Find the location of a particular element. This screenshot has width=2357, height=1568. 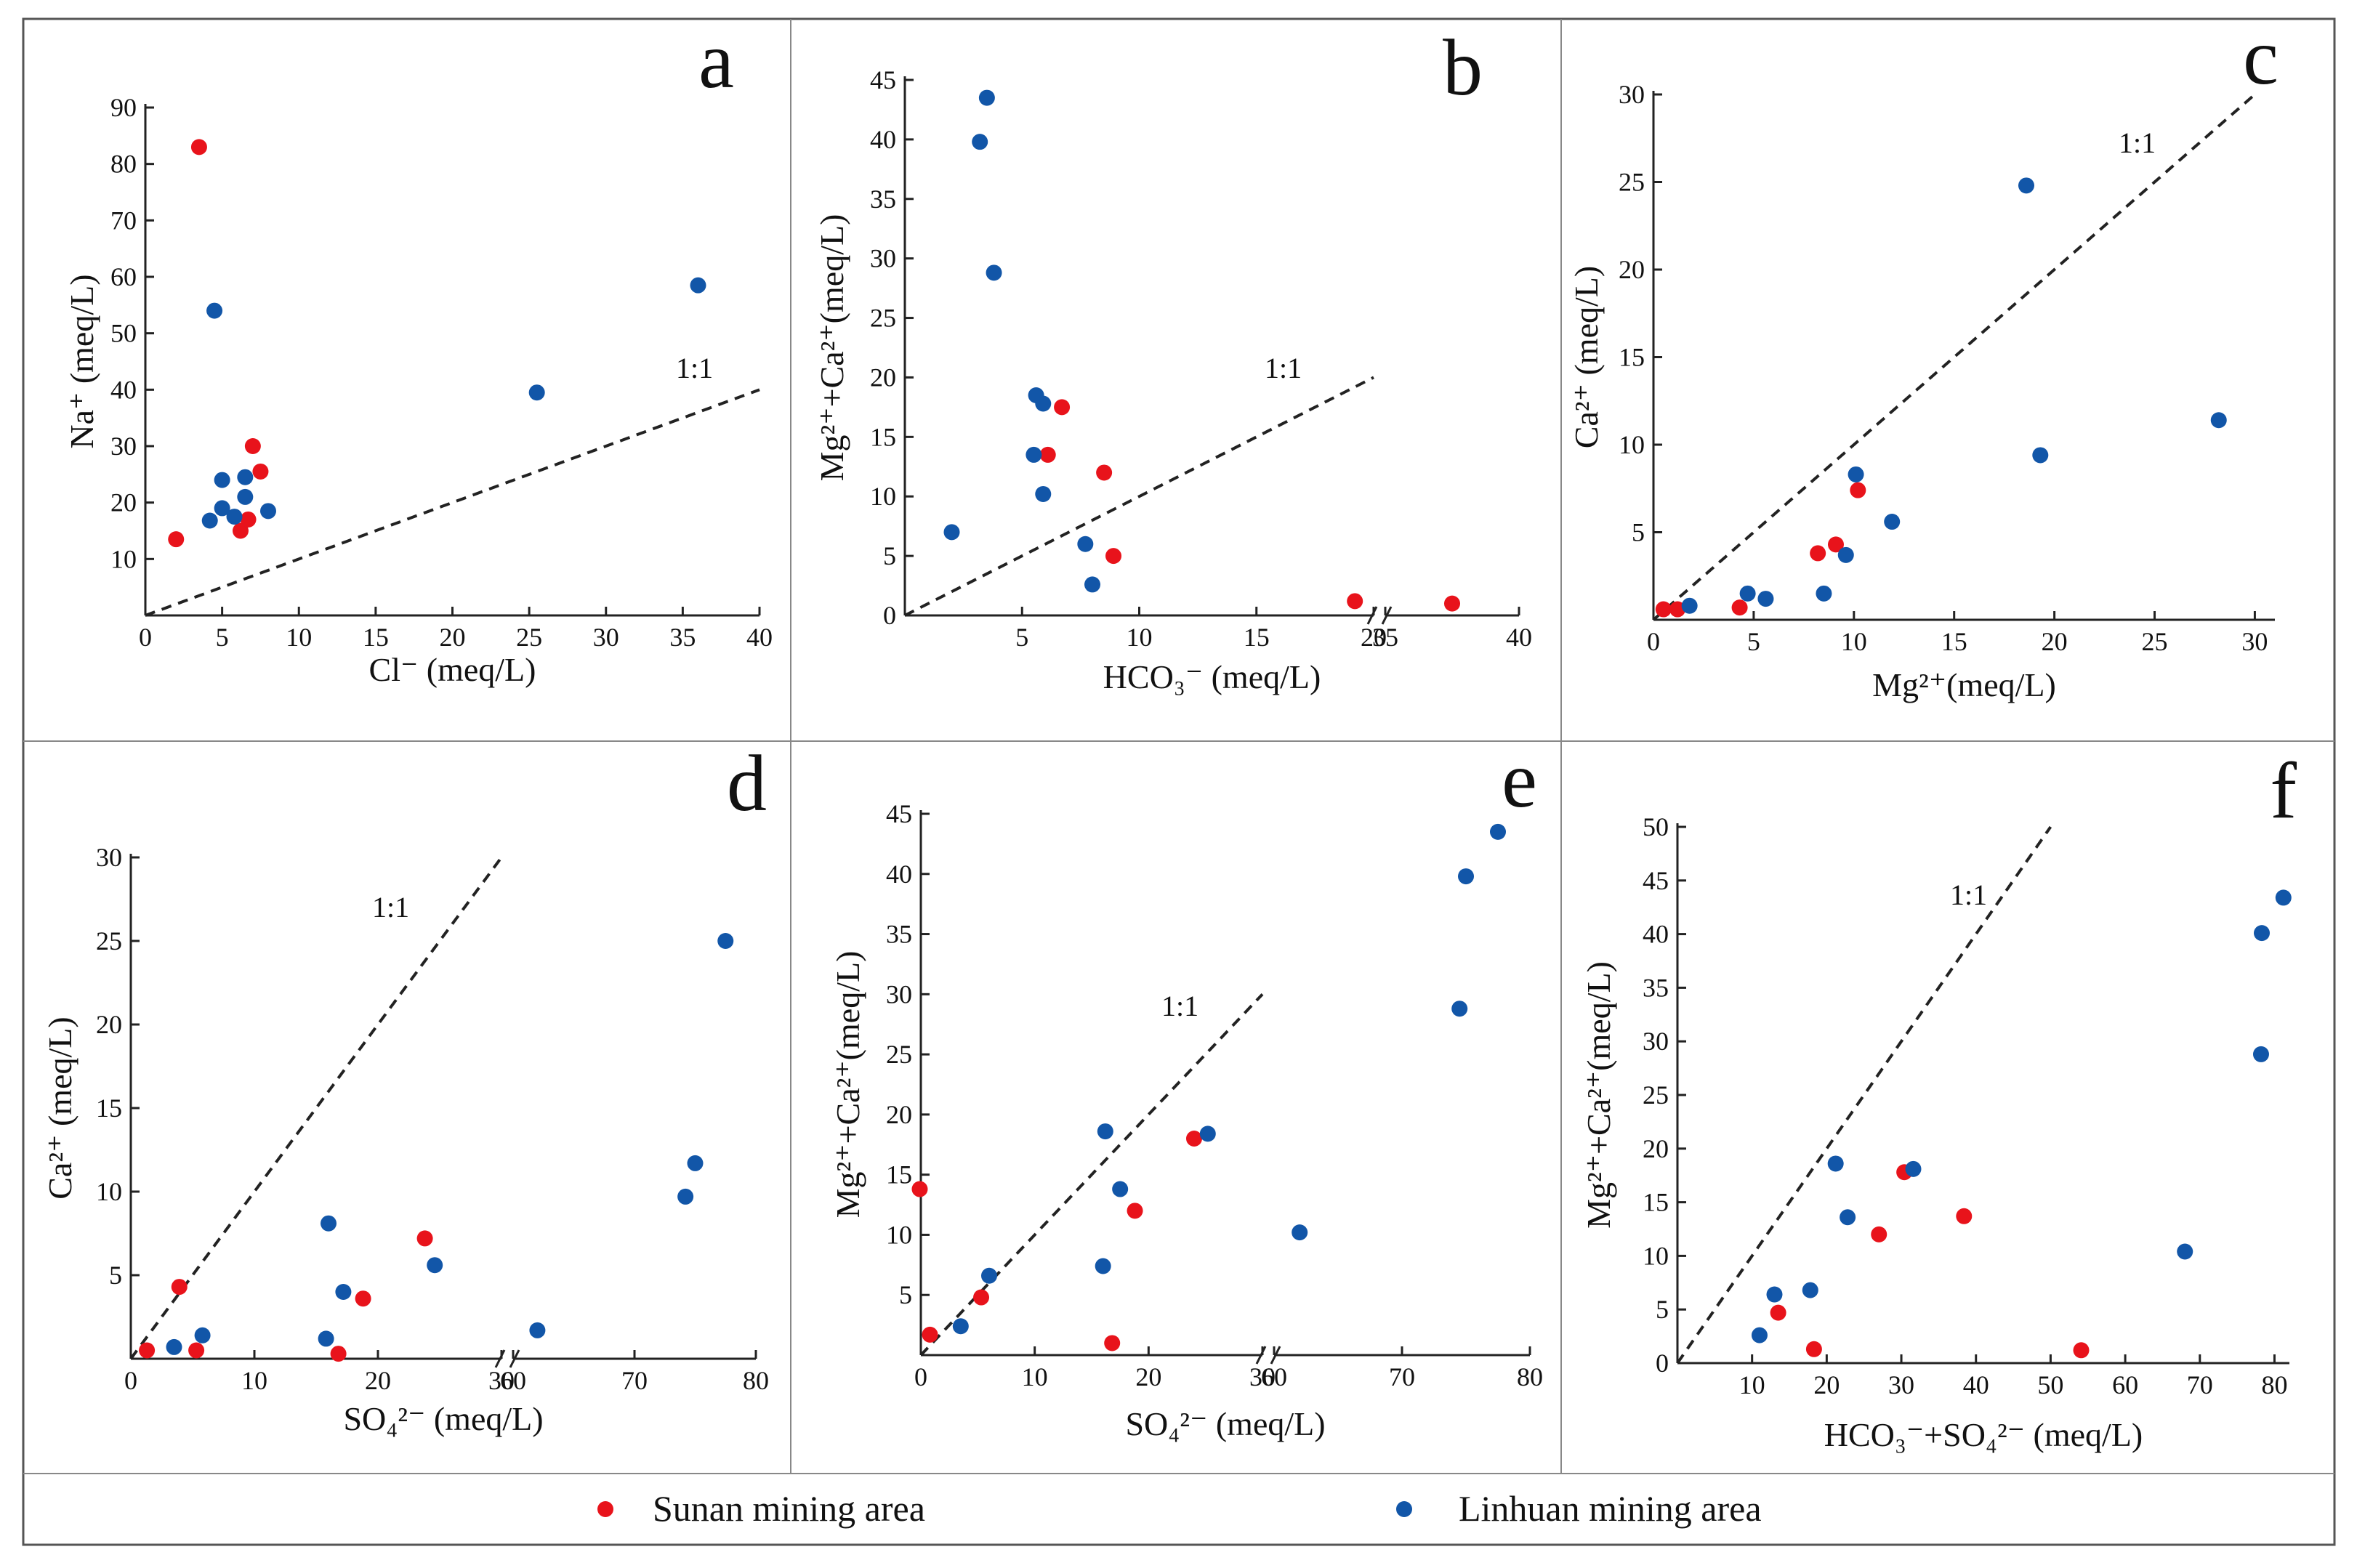

y-tick-label: 50 is located at coordinates (123, 333).